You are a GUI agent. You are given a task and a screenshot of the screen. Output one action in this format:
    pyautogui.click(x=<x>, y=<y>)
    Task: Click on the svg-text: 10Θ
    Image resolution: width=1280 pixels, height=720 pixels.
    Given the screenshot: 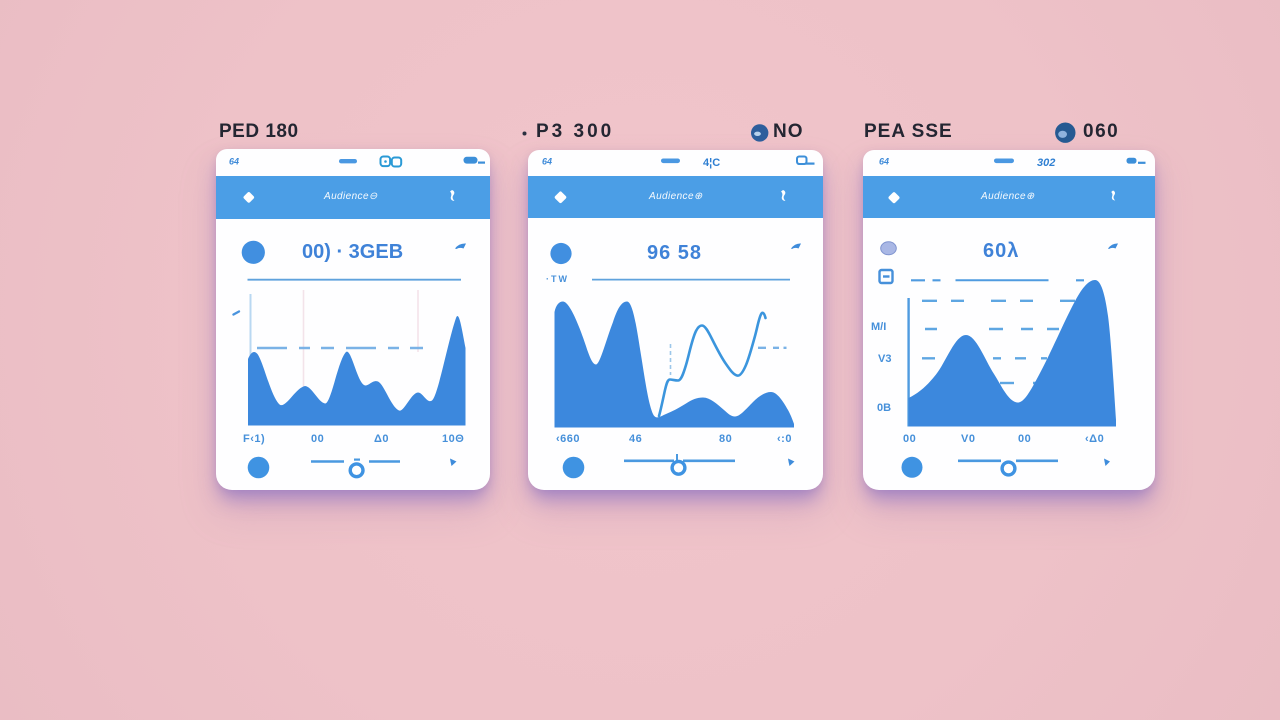 What is the action you would take?
    pyautogui.click(x=453, y=439)
    